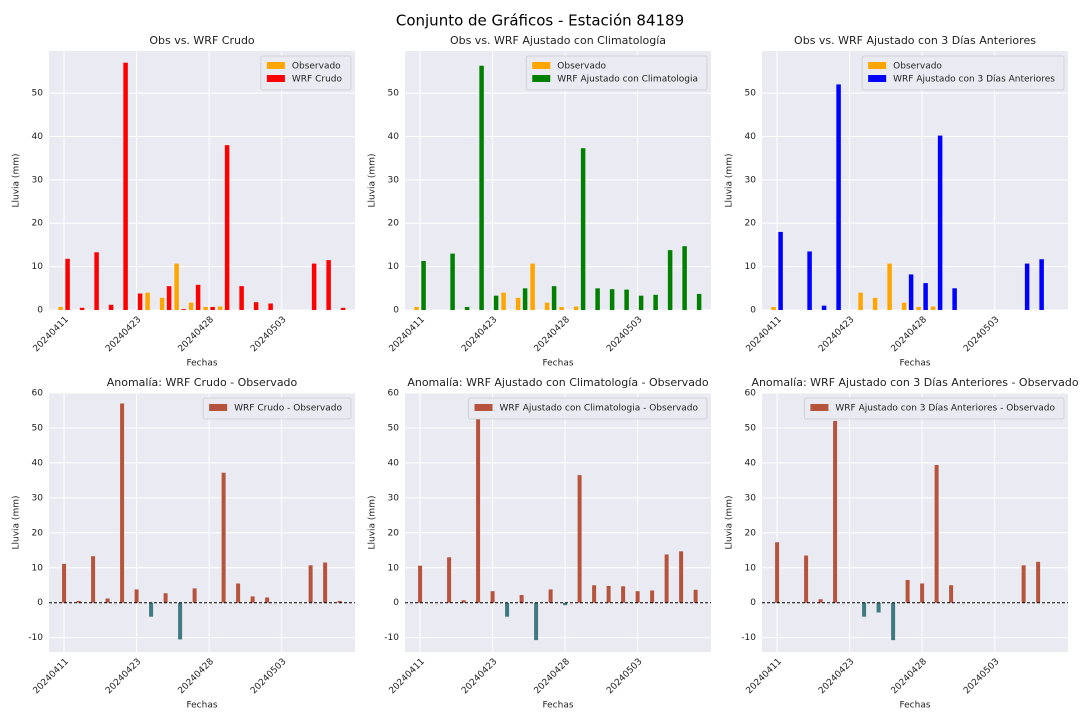 This screenshot has height=720, width=1080. Describe the element at coordinates (748, 638) in the screenshot. I see `y-tick-label: -10` at that location.